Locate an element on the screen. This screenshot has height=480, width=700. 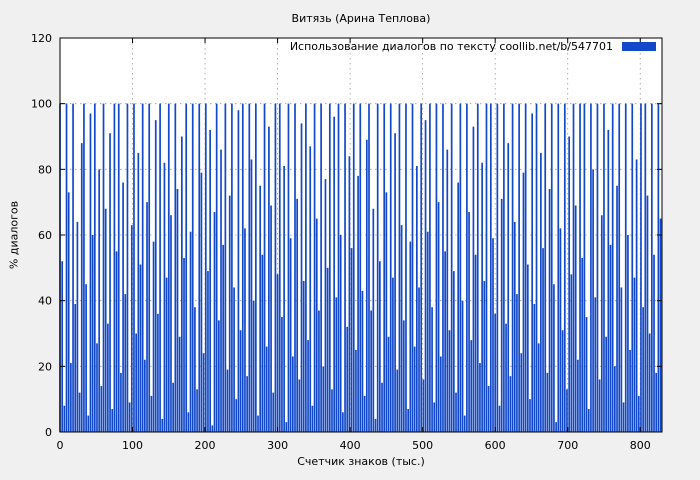
chart-title: Витязь (Арина Теплова) is located at coordinates (361, 18).